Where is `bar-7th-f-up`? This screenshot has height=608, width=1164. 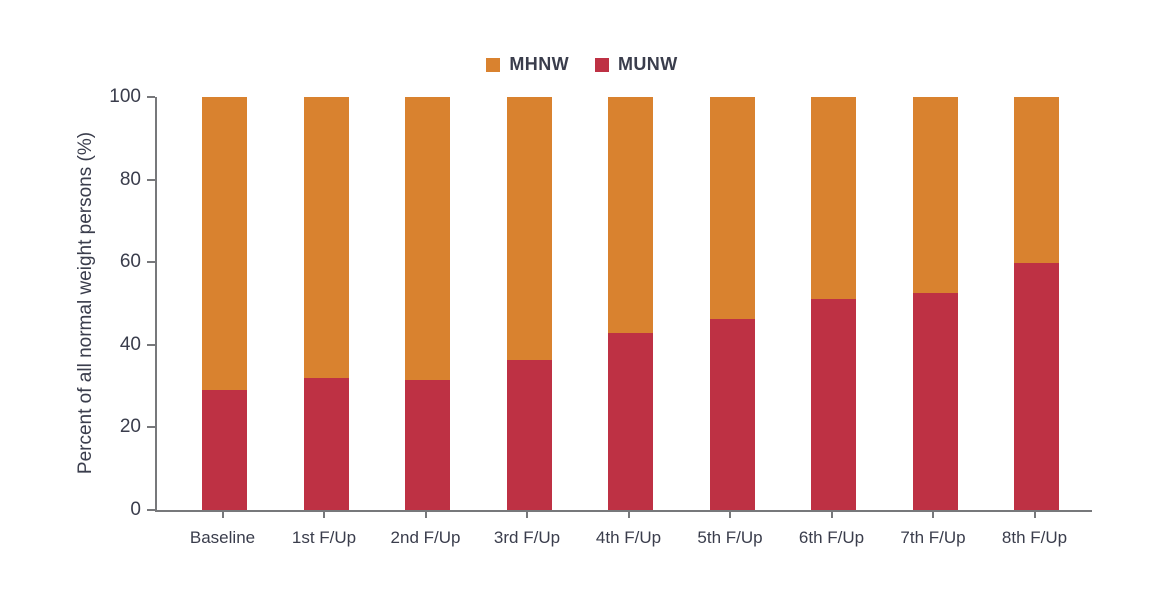 bar-7th-f-up is located at coordinates (935, 303).